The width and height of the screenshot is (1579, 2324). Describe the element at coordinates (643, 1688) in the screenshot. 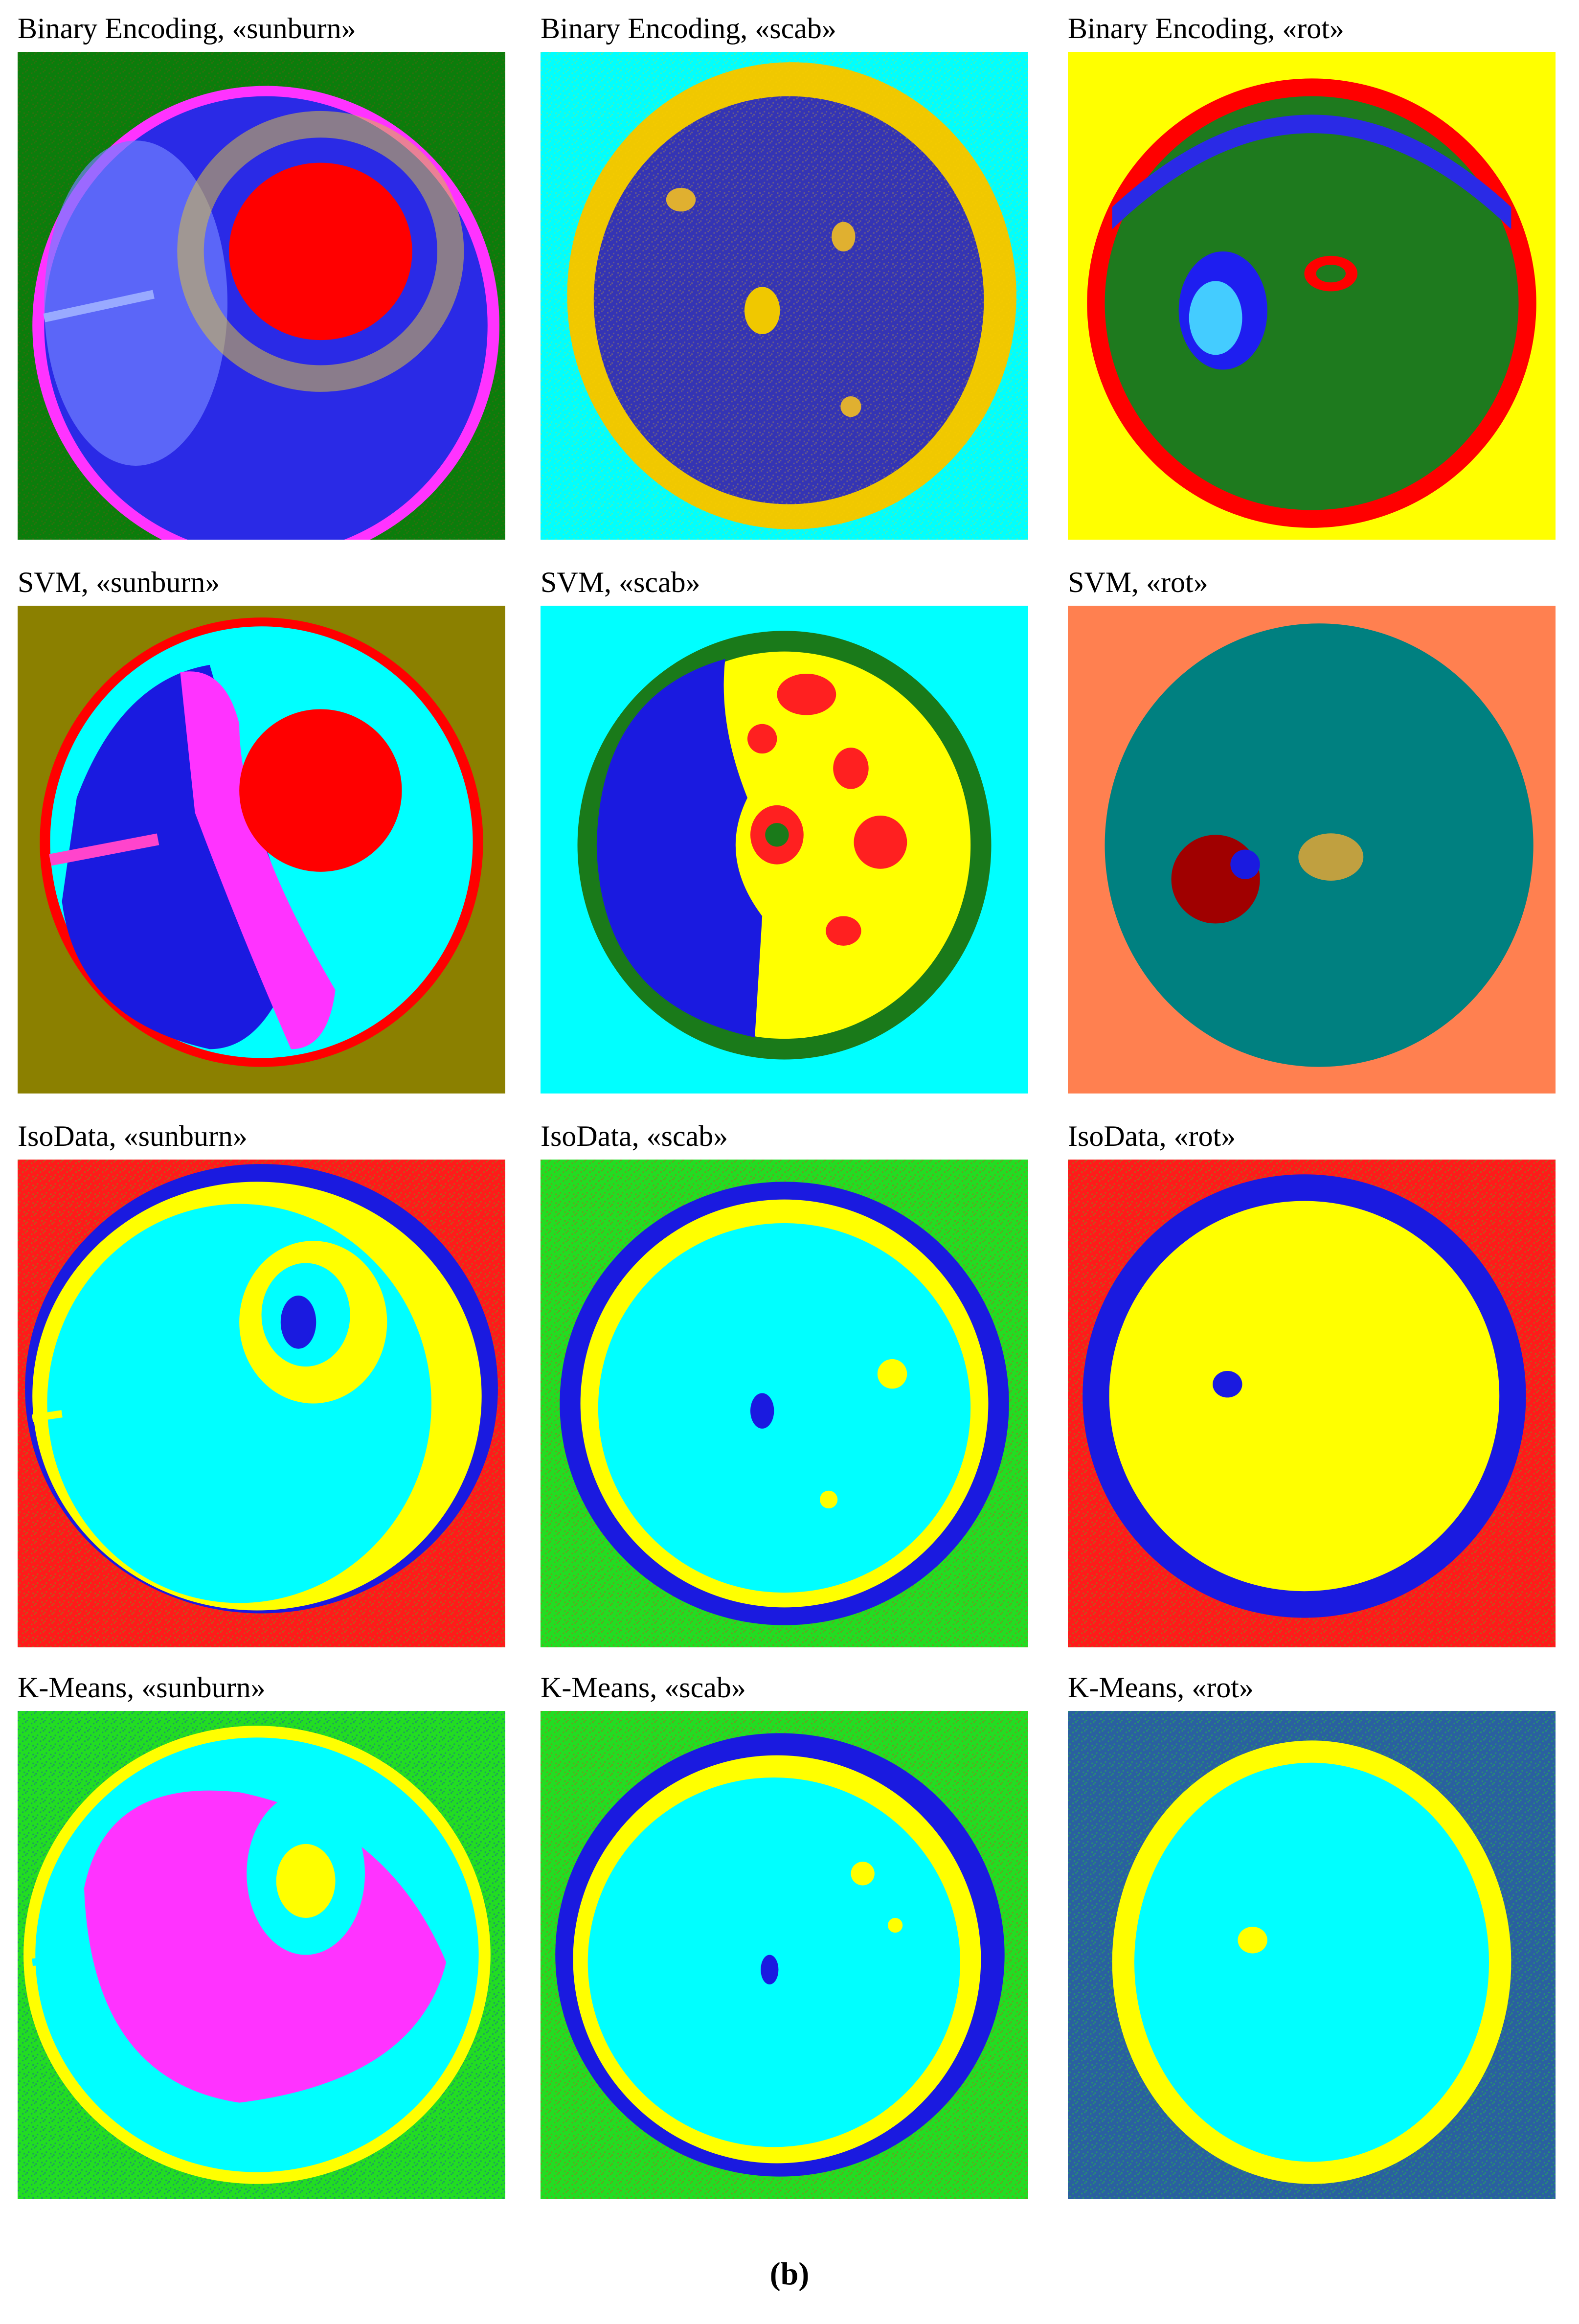

I see `panel-title: K-Means, «scab»` at that location.